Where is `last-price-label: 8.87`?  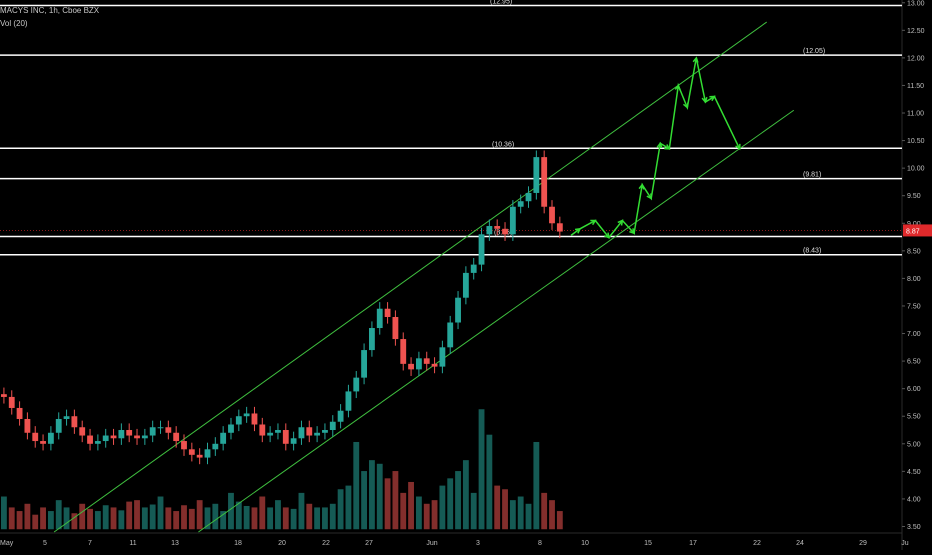 last-price-label: 8.87 is located at coordinates (913, 231).